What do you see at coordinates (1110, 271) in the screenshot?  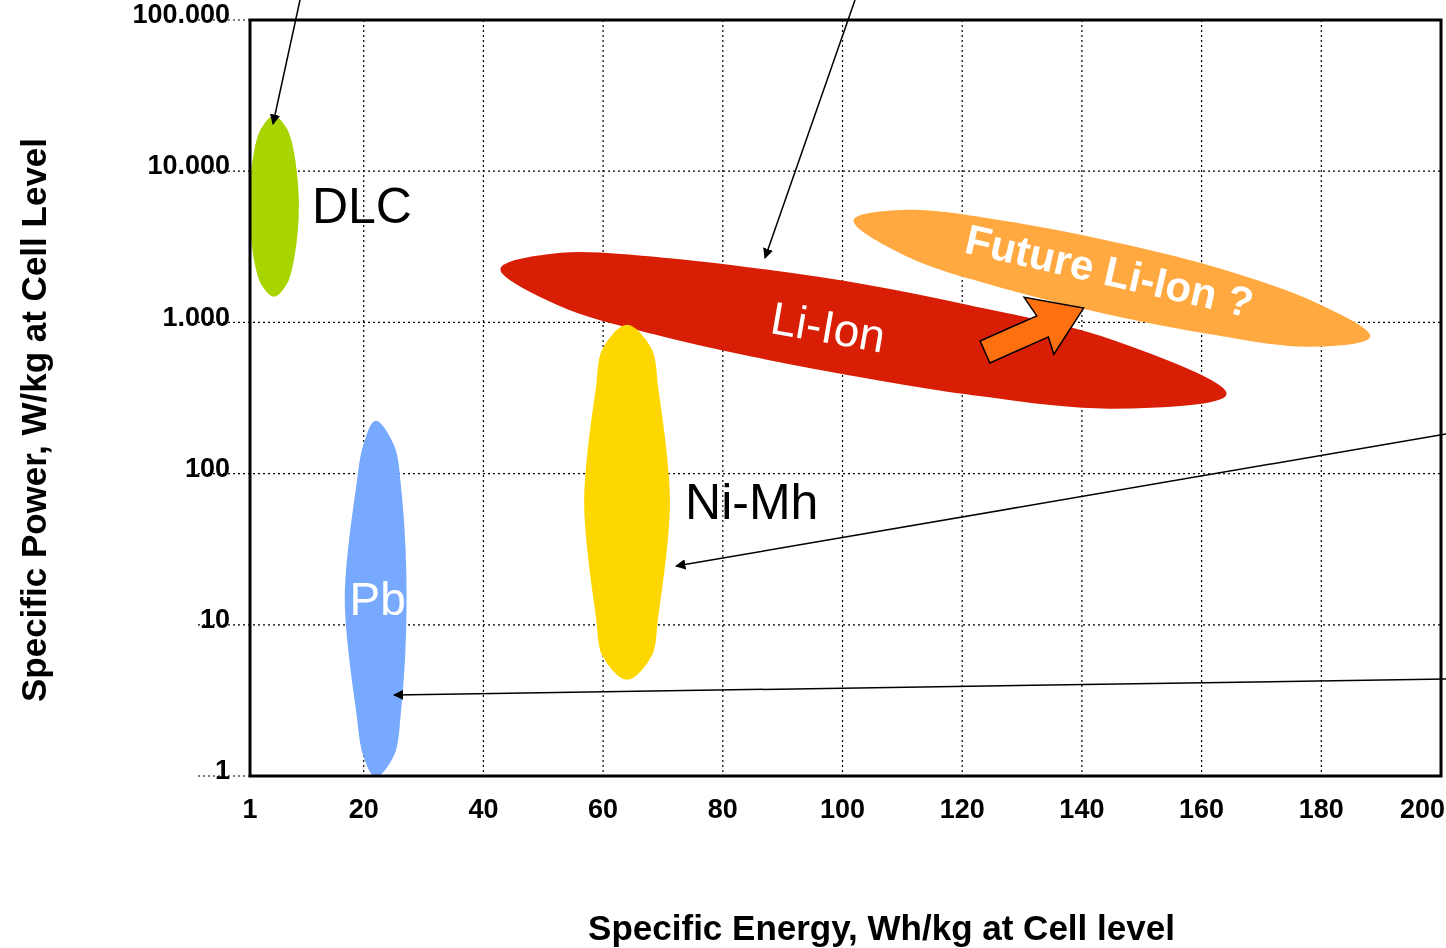 I see `series-label: Future Li-Ion ?` at bounding box center [1110, 271].